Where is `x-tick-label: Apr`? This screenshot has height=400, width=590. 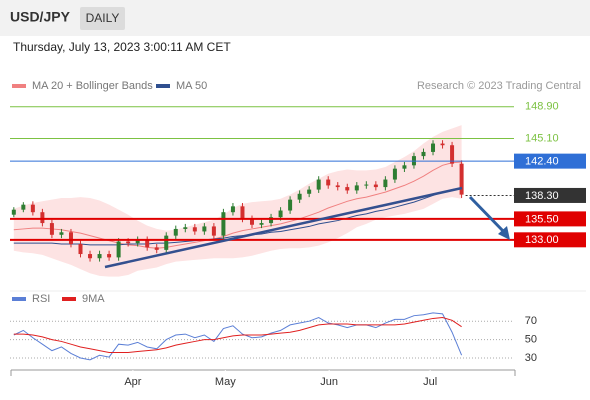 x-tick-label: Apr is located at coordinates (132, 382).